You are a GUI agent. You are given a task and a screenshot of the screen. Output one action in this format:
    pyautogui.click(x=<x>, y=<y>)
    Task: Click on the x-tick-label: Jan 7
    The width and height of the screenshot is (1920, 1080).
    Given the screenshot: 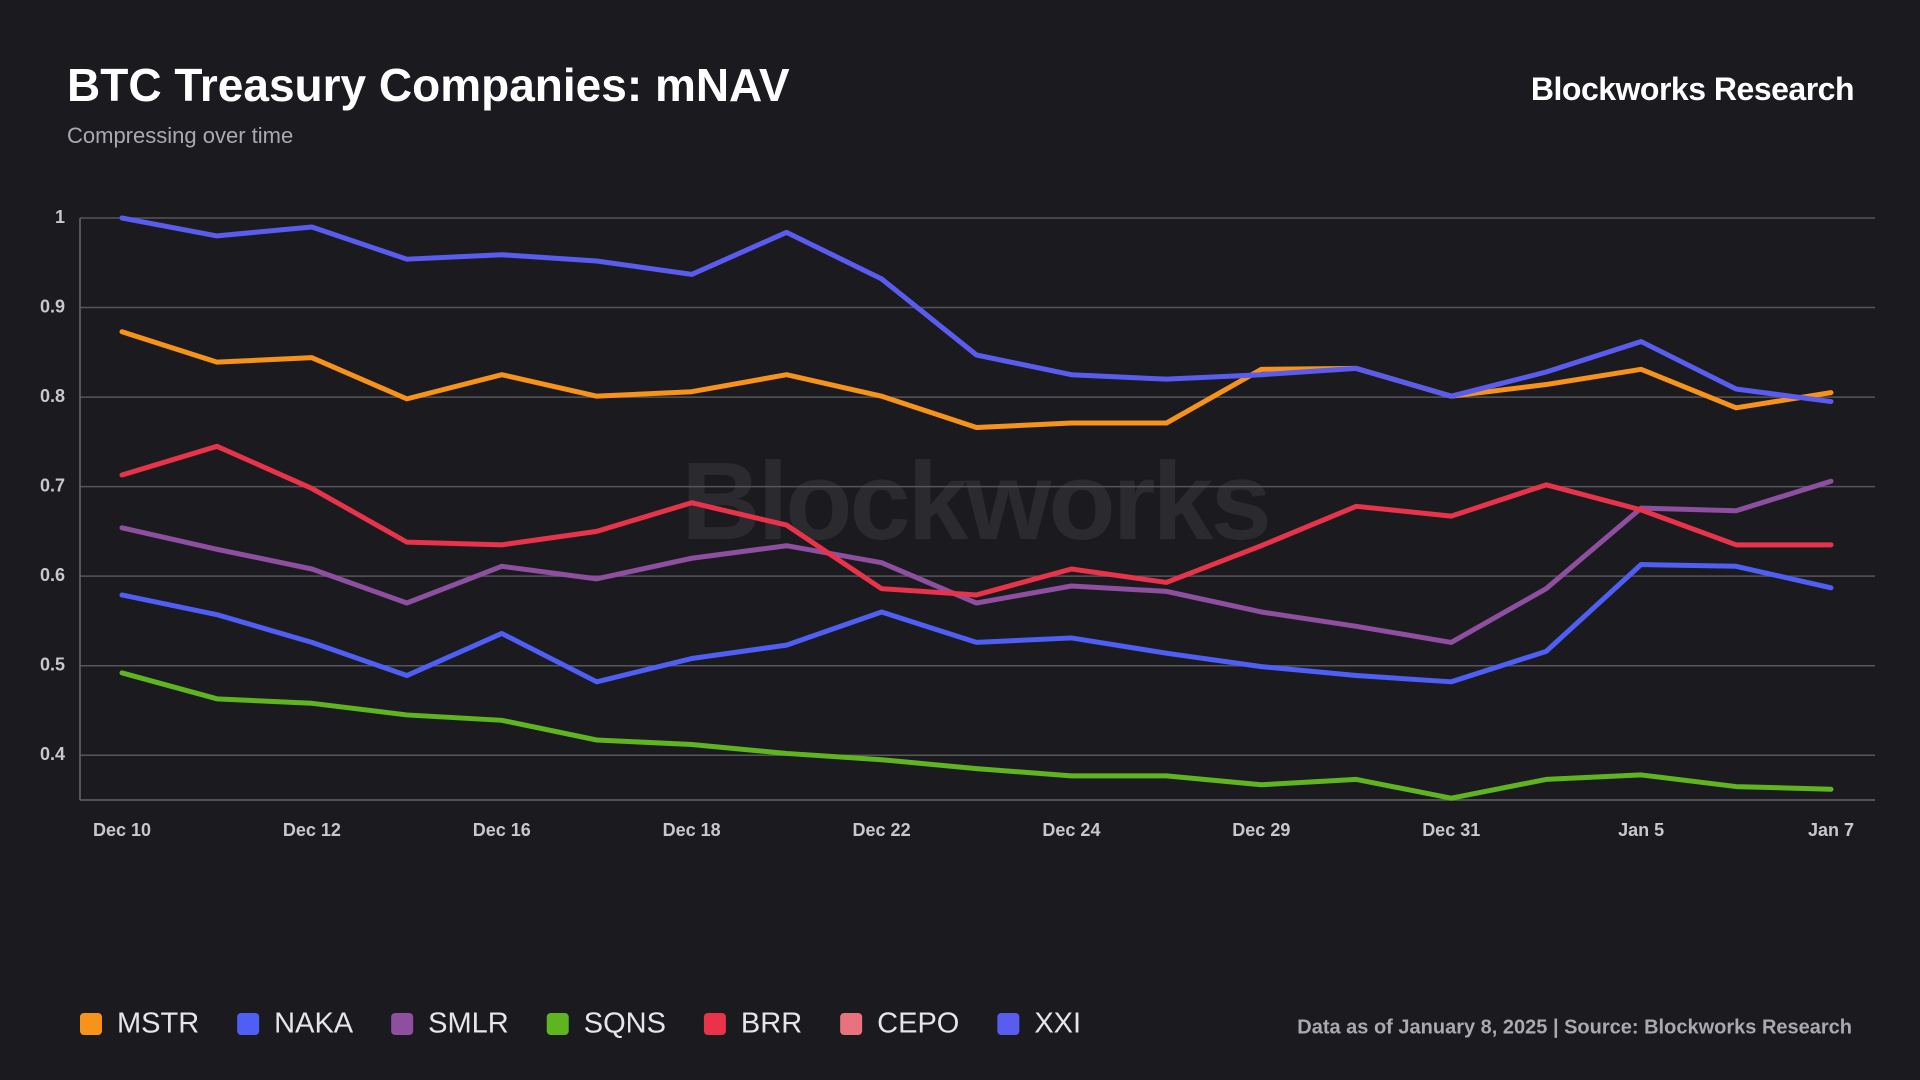 What is the action you would take?
    pyautogui.click(x=1831, y=830)
    